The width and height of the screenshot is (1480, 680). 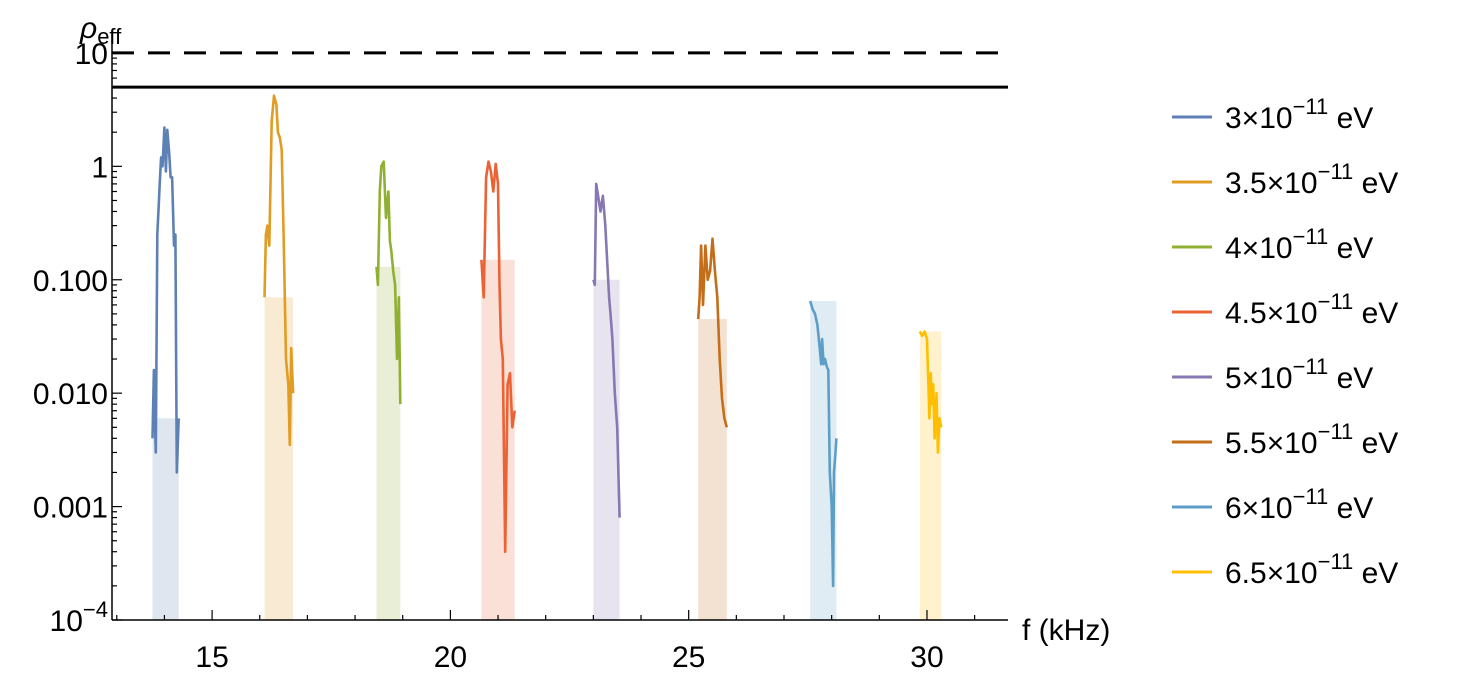 What do you see at coordinates (211, 657) in the screenshot?
I see `x-tick-label: 15` at bounding box center [211, 657].